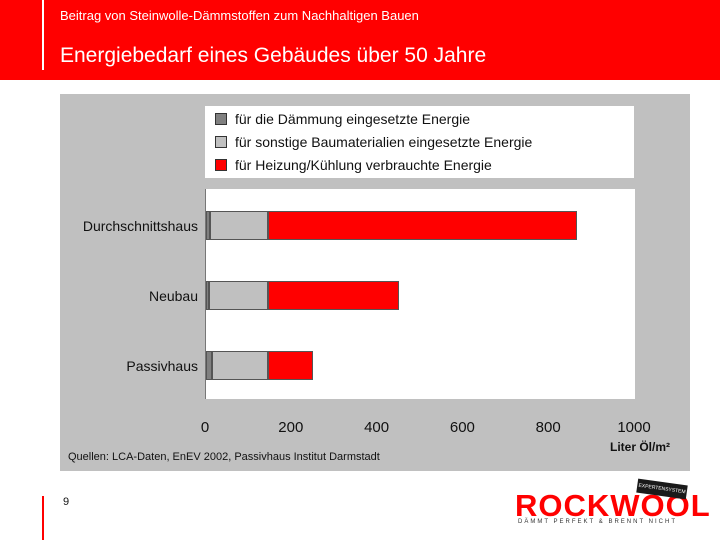  What do you see at coordinates (43, 35) in the screenshot?
I see `header-divider` at bounding box center [43, 35].